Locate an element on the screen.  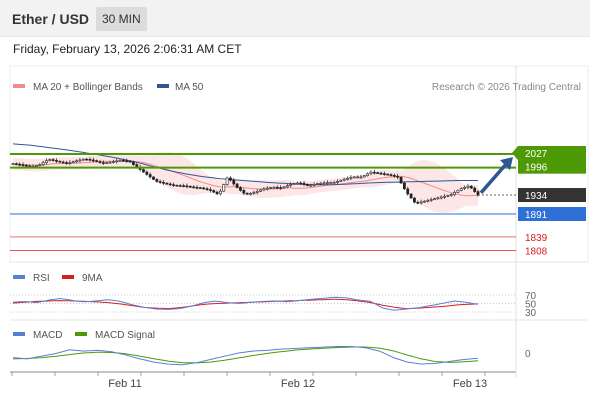
macd-plot: 0 is located at coordinates (271, 356).